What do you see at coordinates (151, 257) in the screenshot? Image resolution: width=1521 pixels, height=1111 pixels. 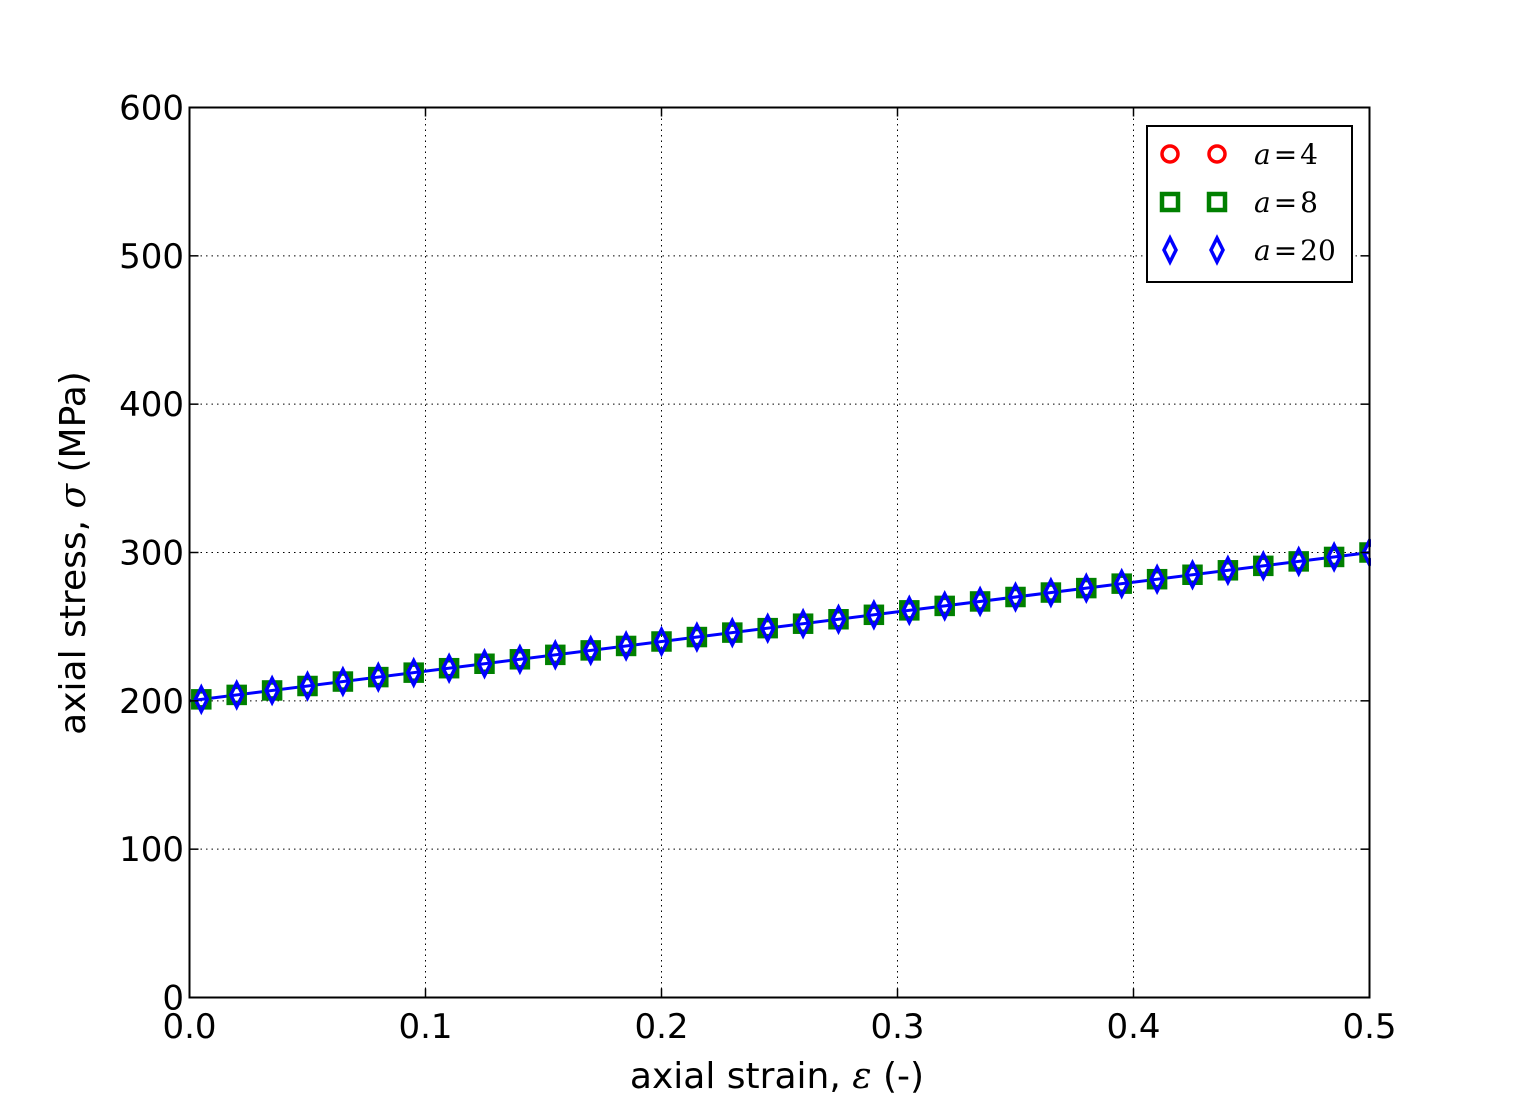 I see `y-tick-label: 500` at bounding box center [151, 257].